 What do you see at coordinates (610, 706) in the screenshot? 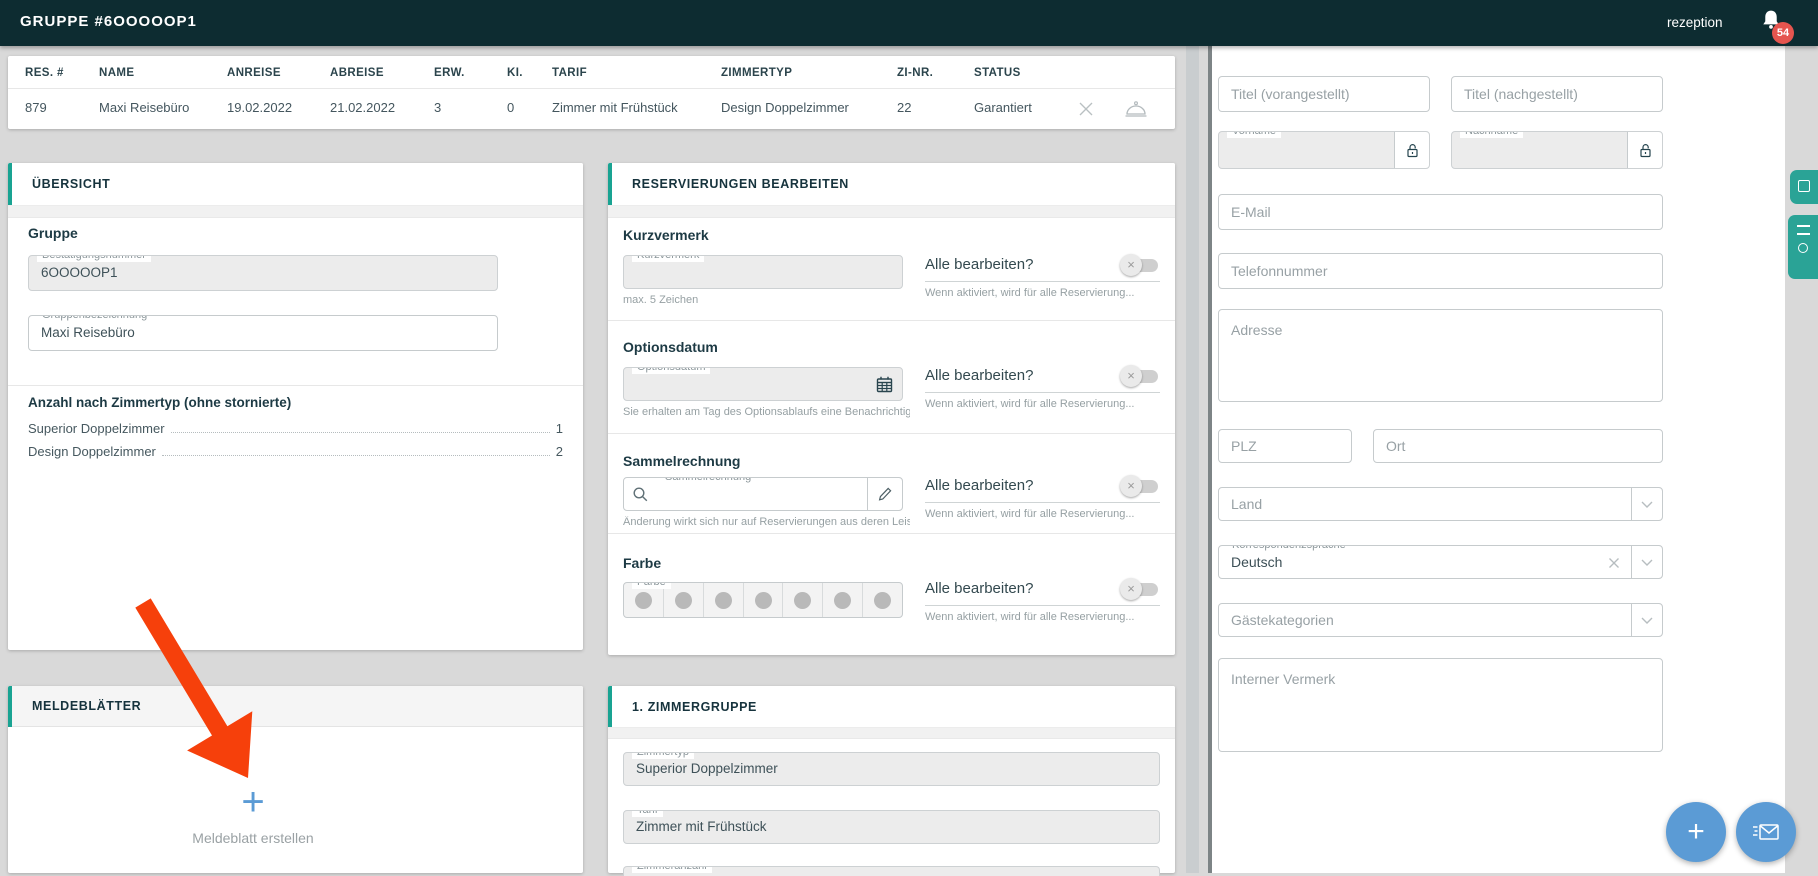
I see `accent-bar` at bounding box center [610, 706].